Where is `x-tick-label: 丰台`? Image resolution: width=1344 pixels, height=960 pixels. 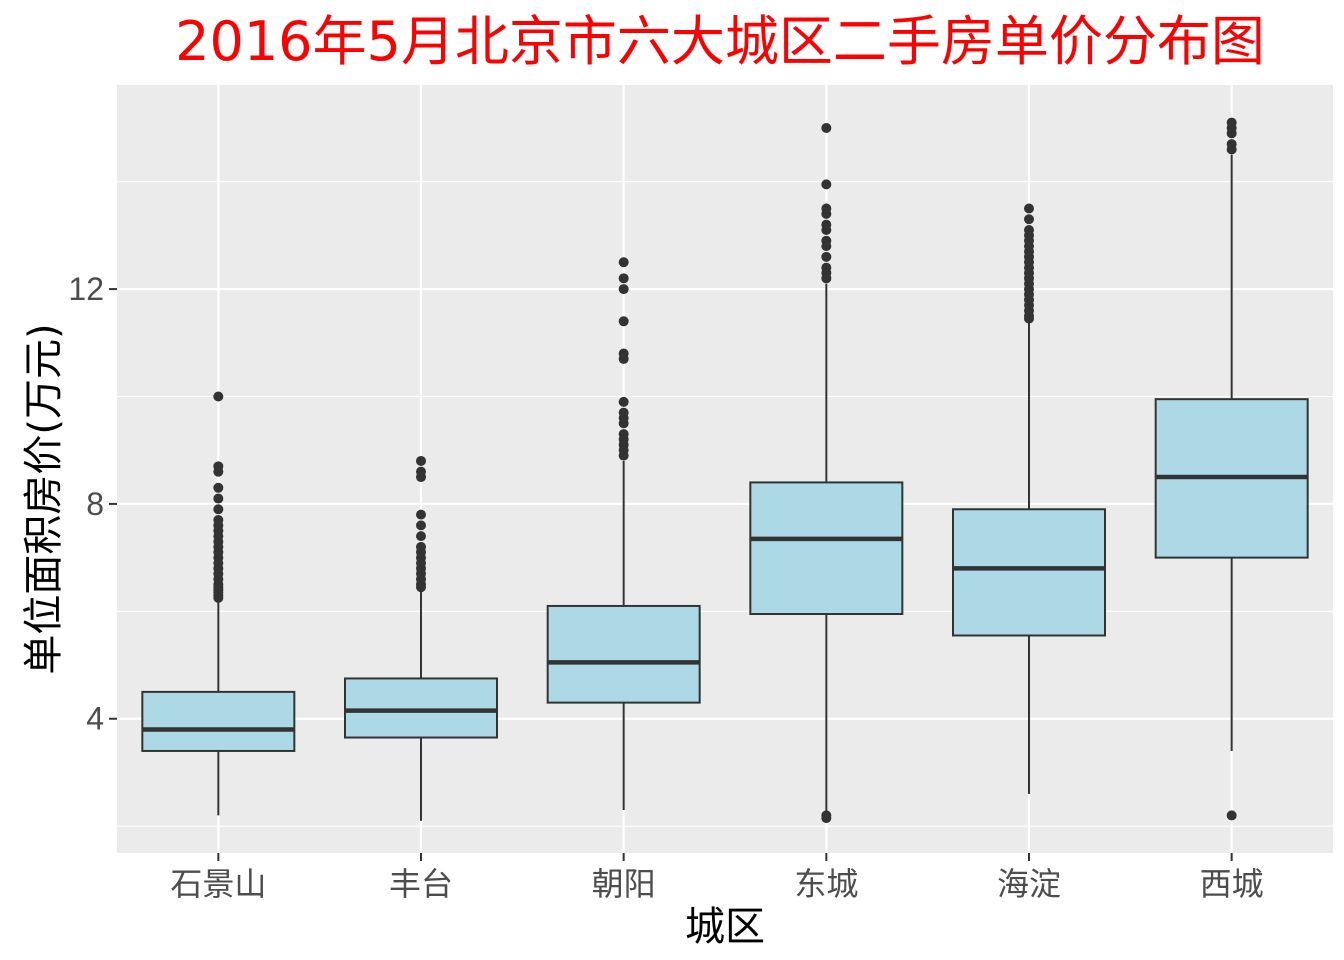 x-tick-label: 丰台 is located at coordinates (421, 884).